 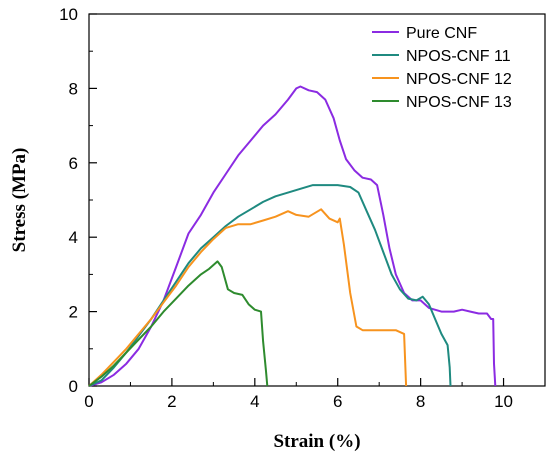 What do you see at coordinates (73, 163) in the screenshot?
I see `y-tick-label: 6` at bounding box center [73, 163].